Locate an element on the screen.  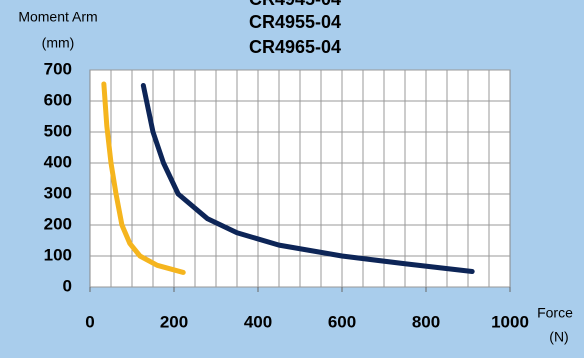
chart-title: CR4945-04 is located at coordinates (295, 4).